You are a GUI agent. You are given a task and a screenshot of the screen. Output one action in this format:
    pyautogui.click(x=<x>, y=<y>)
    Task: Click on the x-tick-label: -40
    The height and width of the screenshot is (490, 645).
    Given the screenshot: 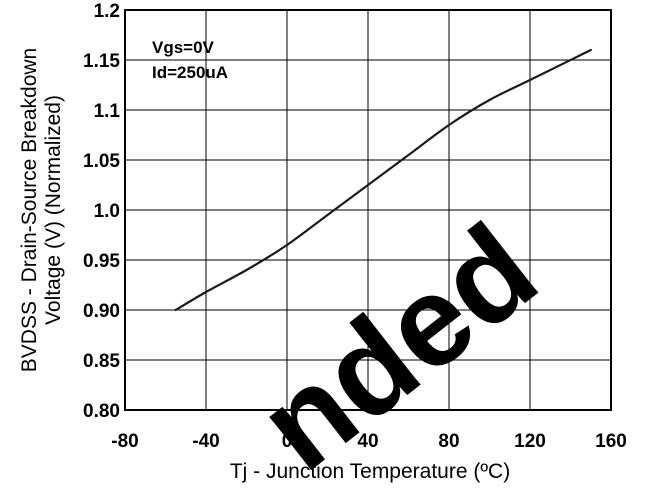 What is the action you would take?
    pyautogui.click(x=205, y=441)
    